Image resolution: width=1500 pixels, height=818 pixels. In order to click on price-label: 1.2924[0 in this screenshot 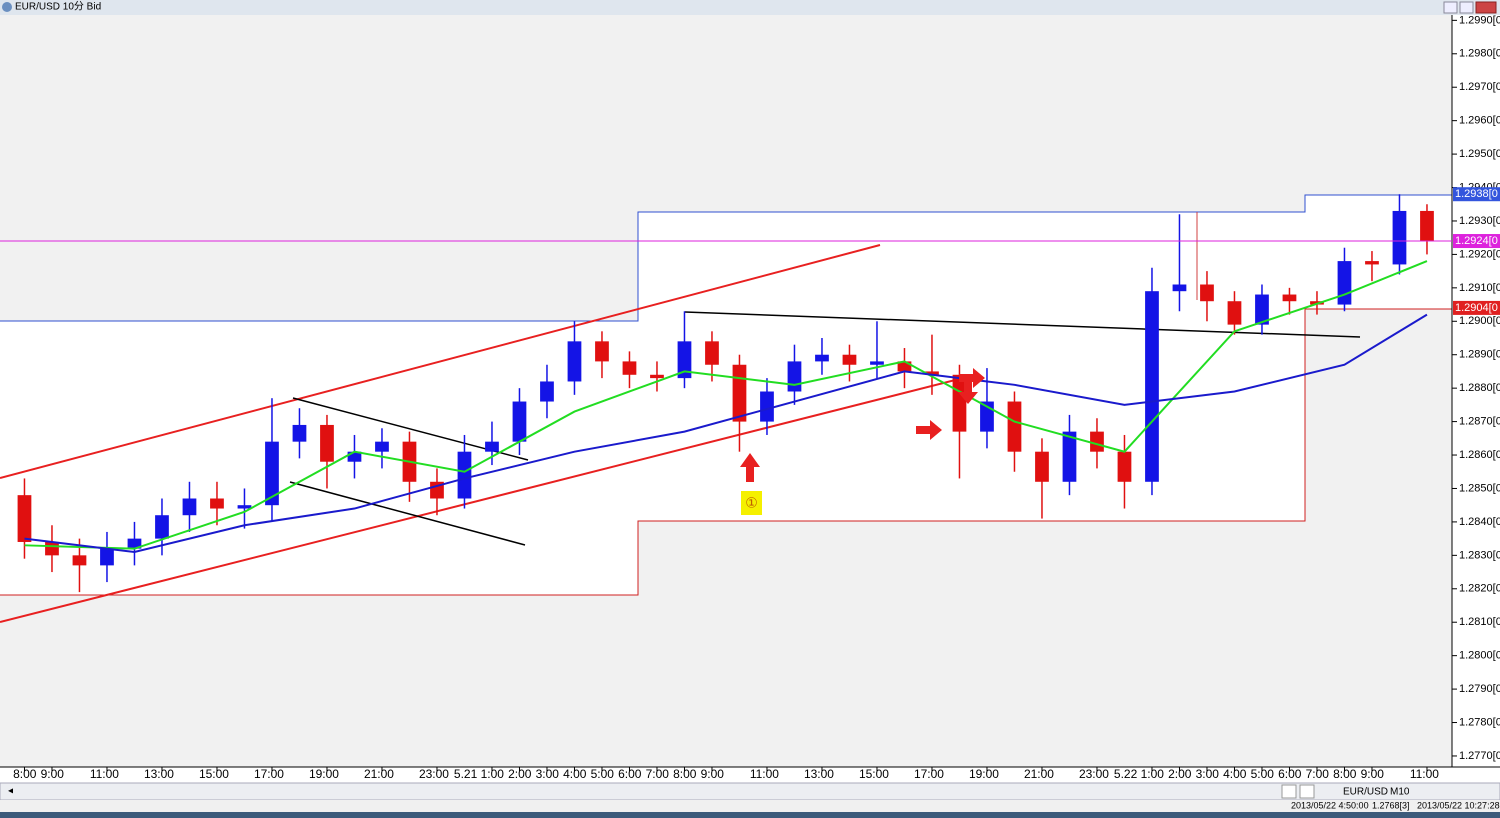, I will do `click(1476, 241)`.